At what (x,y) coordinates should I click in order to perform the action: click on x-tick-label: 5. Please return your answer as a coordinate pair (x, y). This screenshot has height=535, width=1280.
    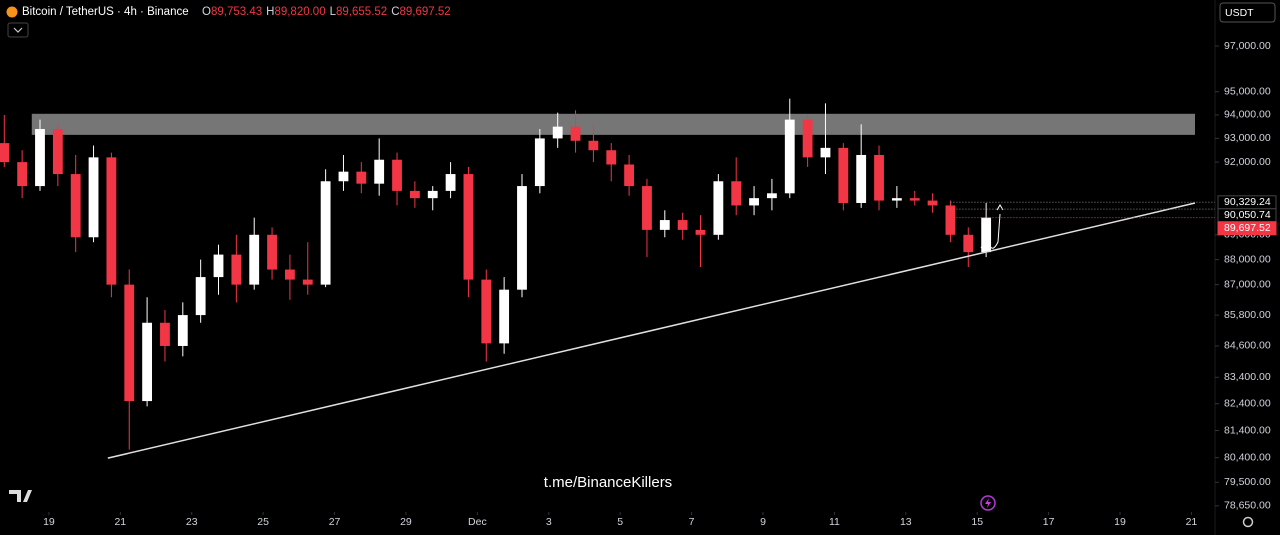
    Looking at the image, I should click on (620, 522).